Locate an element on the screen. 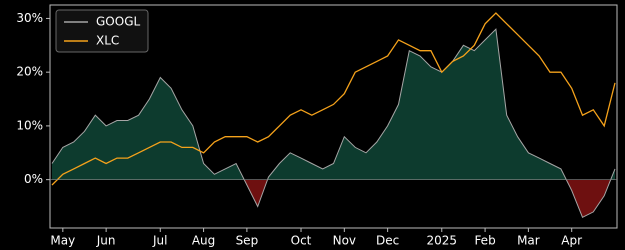 The height and width of the screenshot is (250, 625). x-tick-label: Mar is located at coordinates (528, 241).